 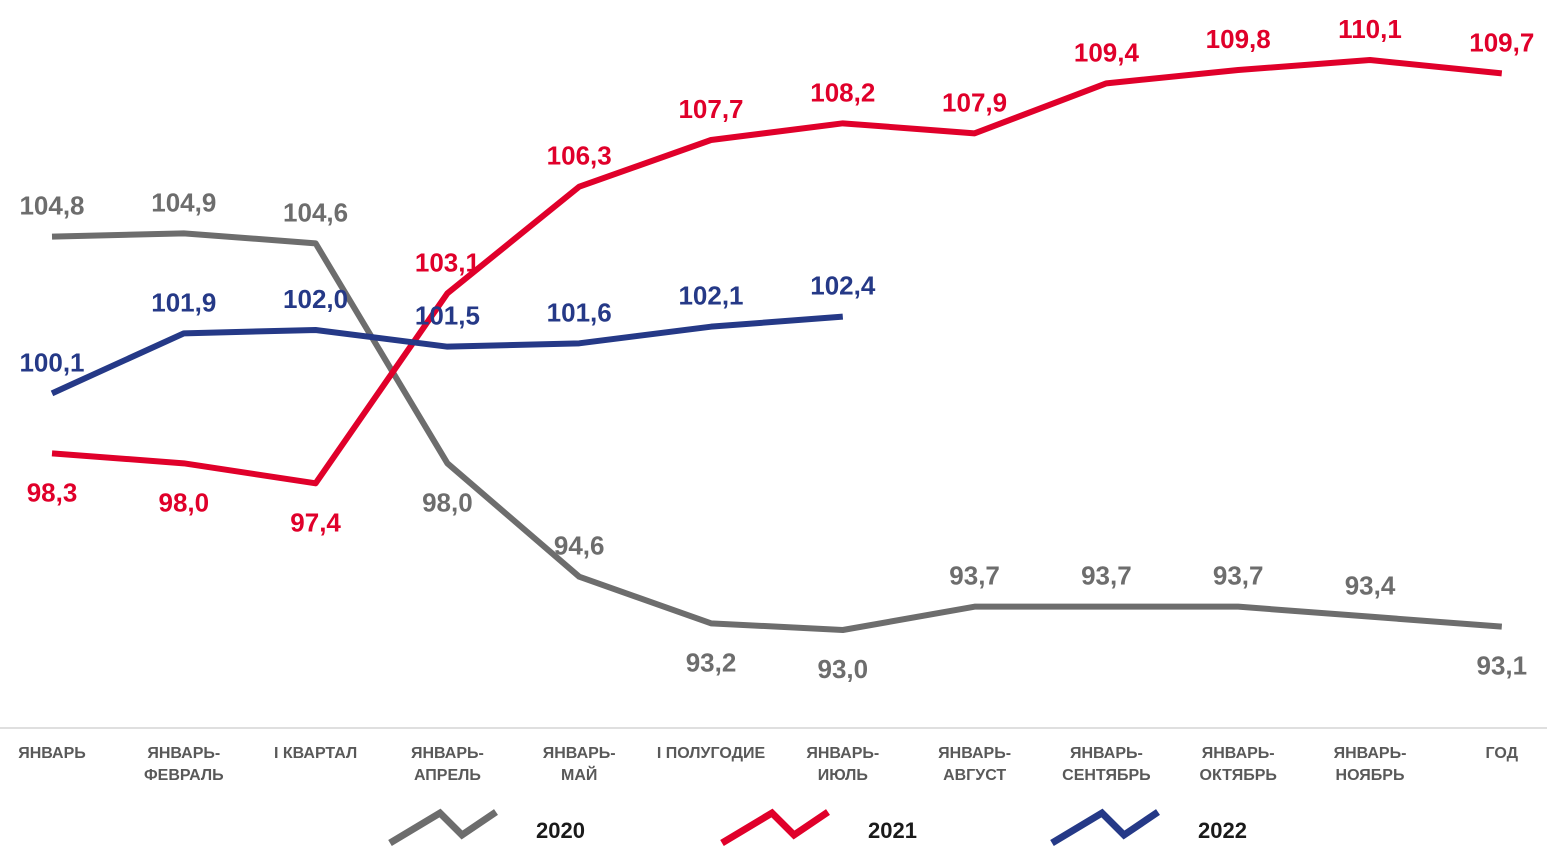 I want to click on data-label: 97,4, so click(x=315, y=522).